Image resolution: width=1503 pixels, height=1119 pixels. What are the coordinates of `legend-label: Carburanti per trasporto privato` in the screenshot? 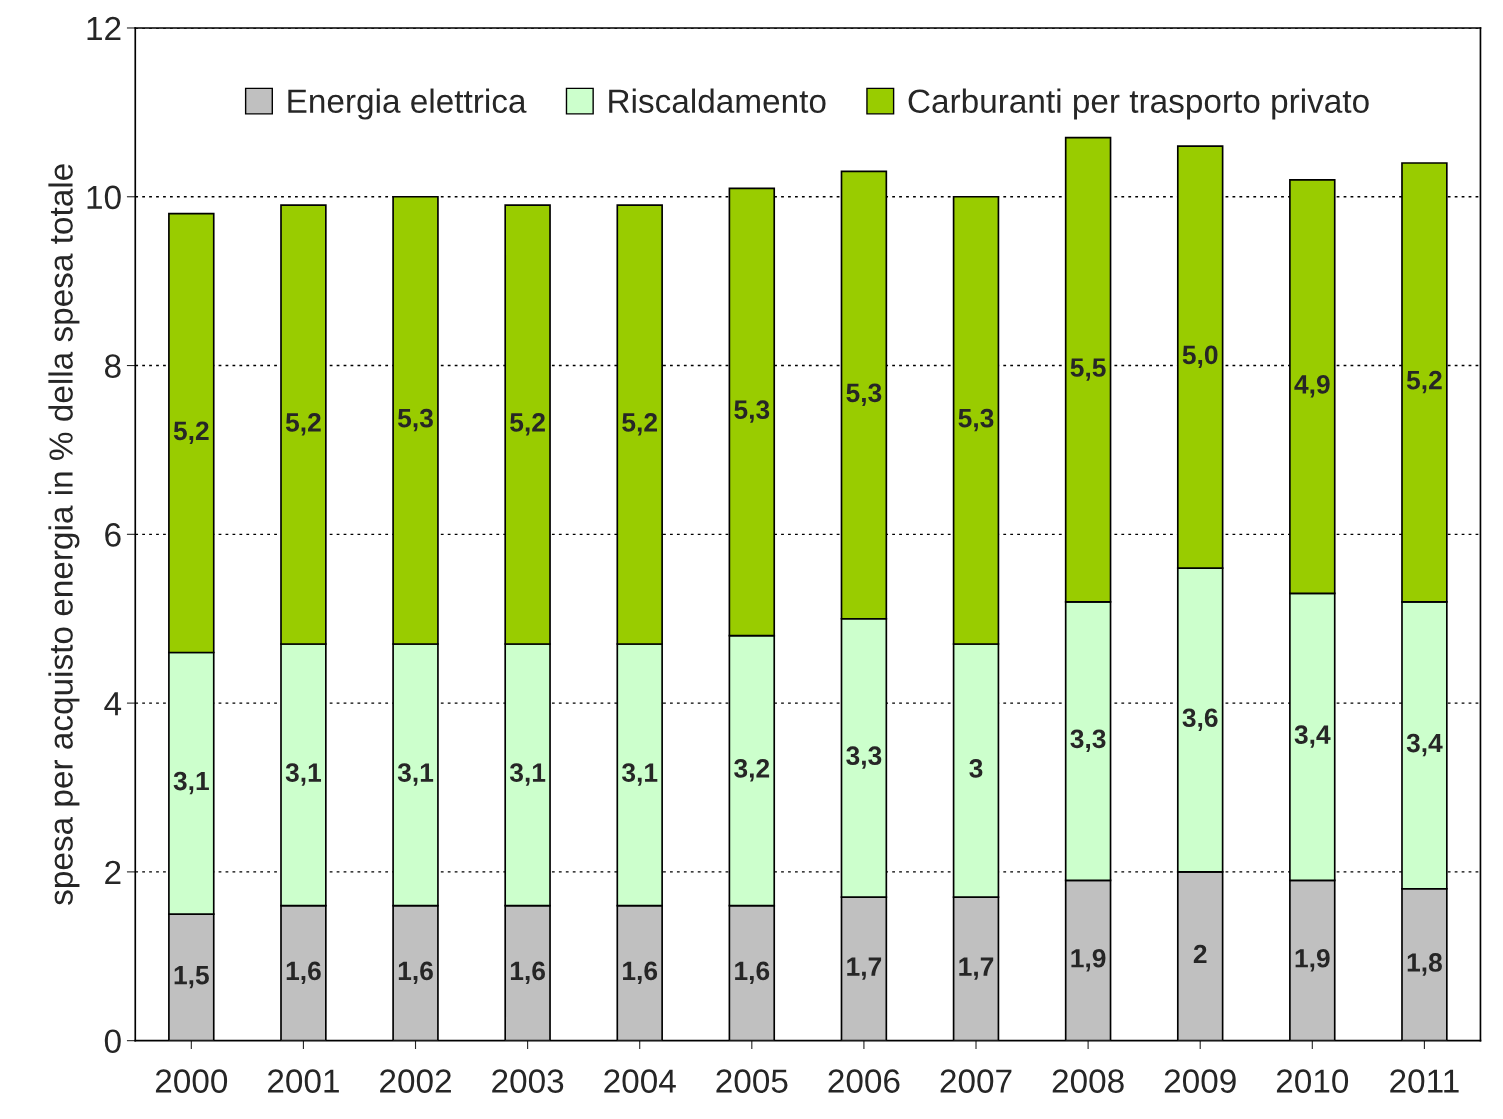 It's located at (1138, 104).